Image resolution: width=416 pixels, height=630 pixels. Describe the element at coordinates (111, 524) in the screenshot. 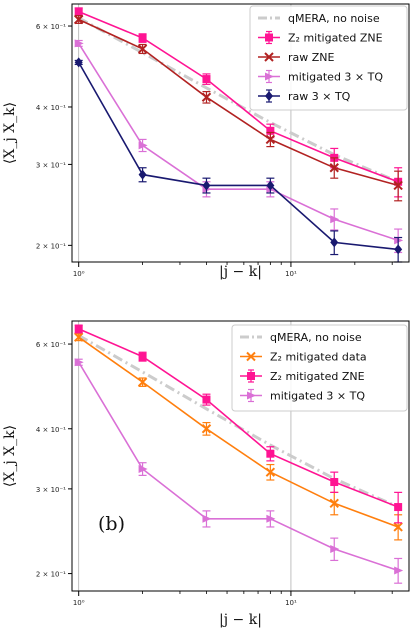

I see `panel-annotation: (b)` at that location.